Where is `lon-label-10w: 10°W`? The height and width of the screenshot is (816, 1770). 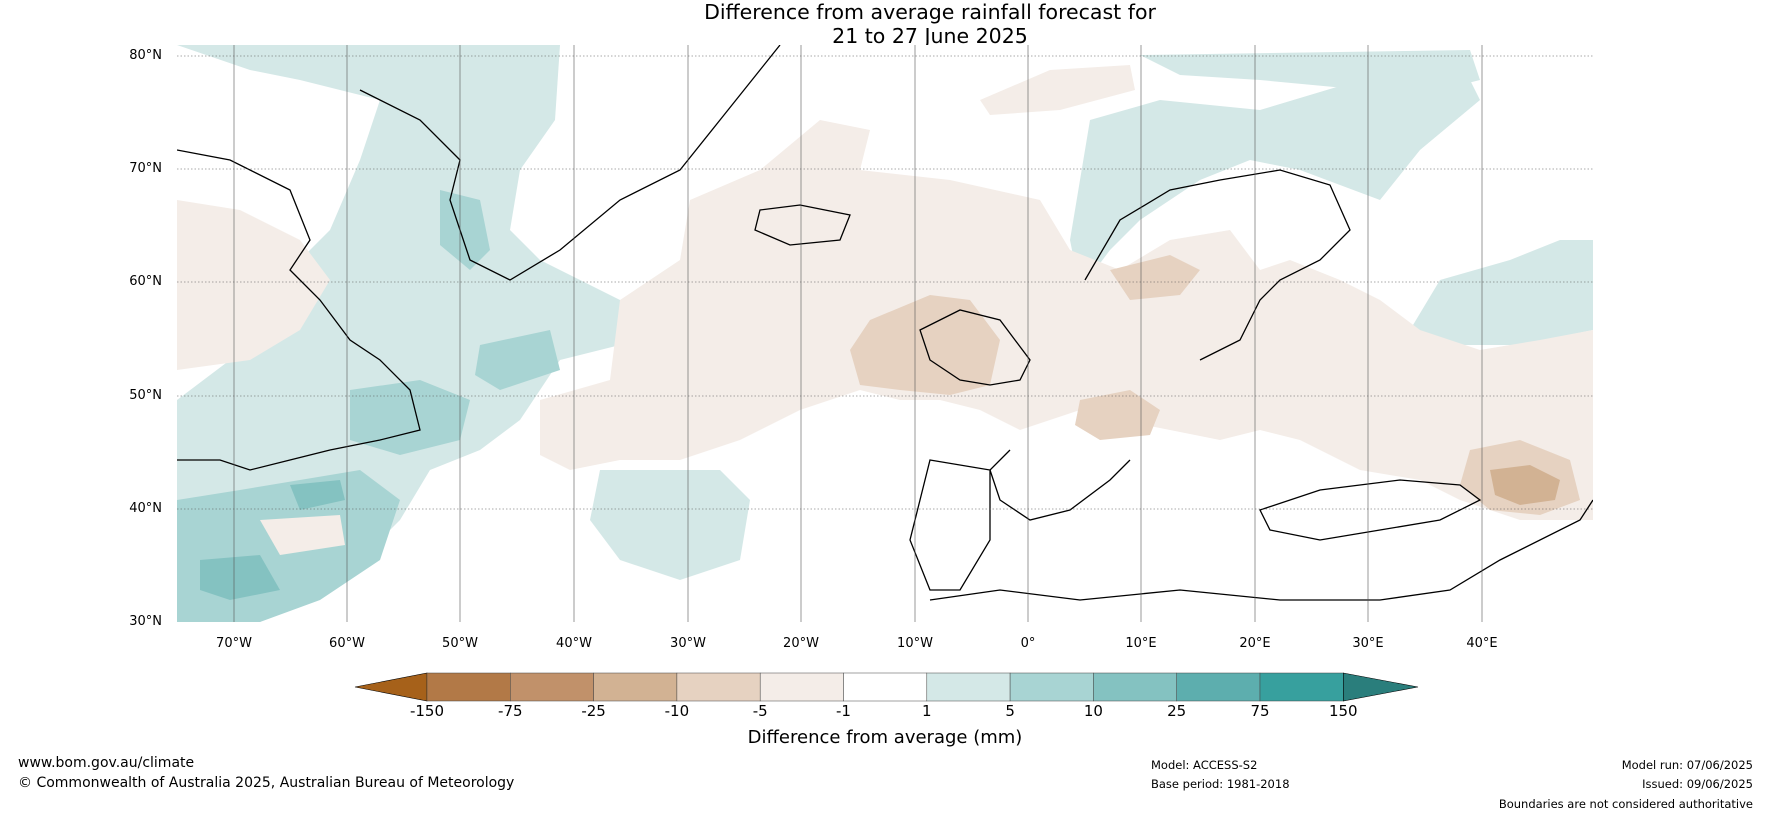
lon-label-10w: 10°W is located at coordinates (915, 643).